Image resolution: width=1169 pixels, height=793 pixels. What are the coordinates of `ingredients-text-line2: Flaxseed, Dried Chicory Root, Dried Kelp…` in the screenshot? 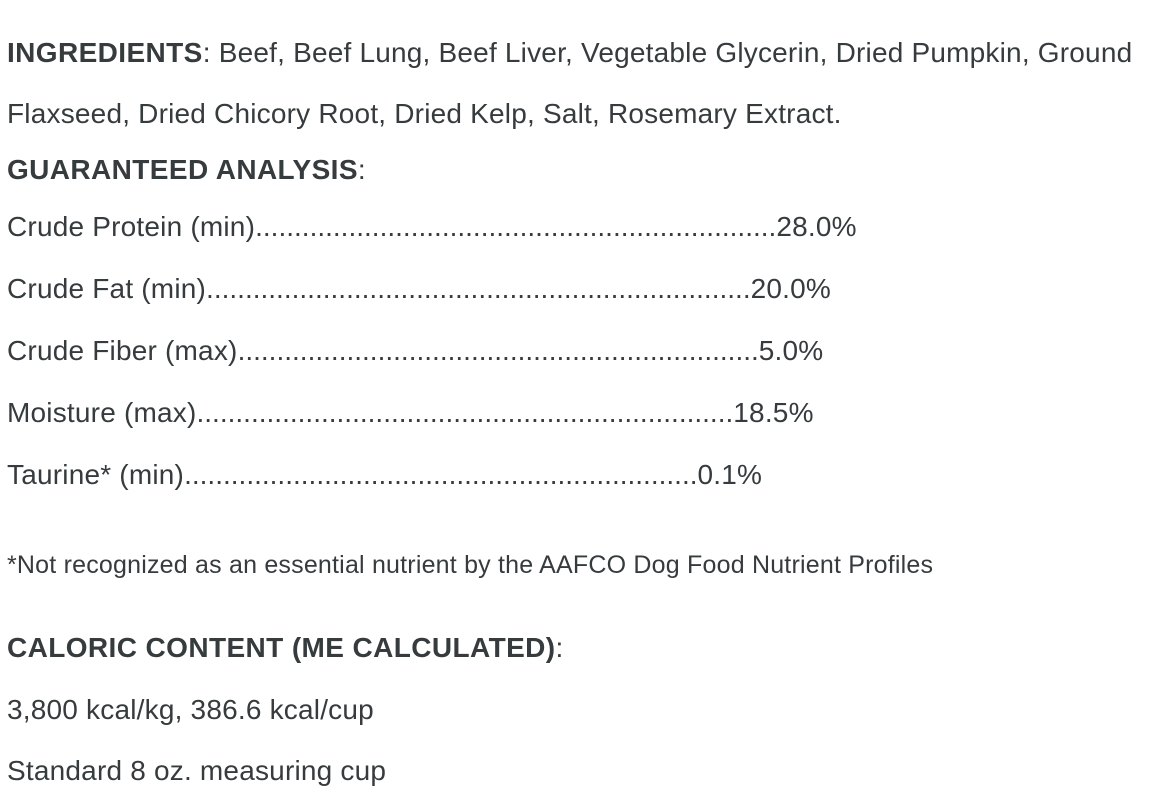 It's located at (424, 113).